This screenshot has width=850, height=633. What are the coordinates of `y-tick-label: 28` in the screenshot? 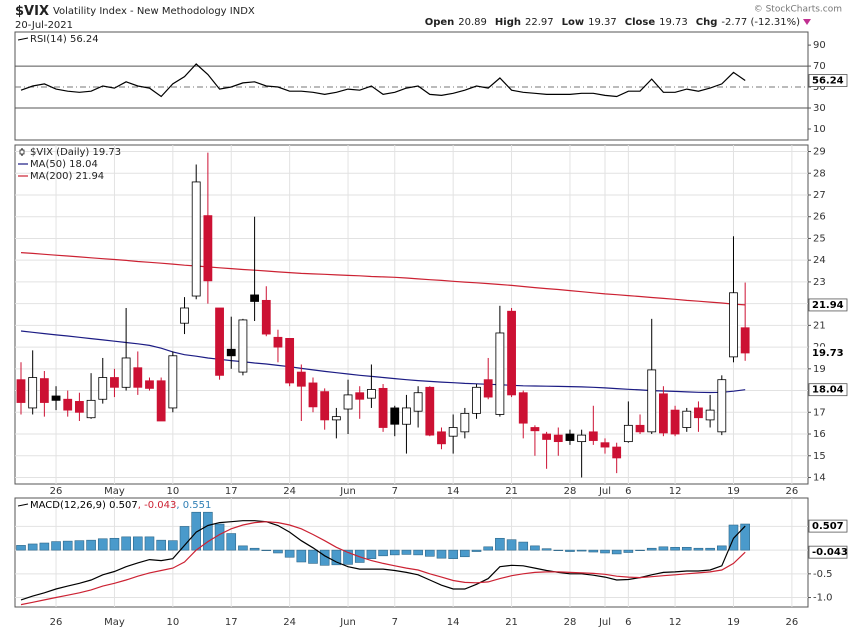 It's located at (819, 173).